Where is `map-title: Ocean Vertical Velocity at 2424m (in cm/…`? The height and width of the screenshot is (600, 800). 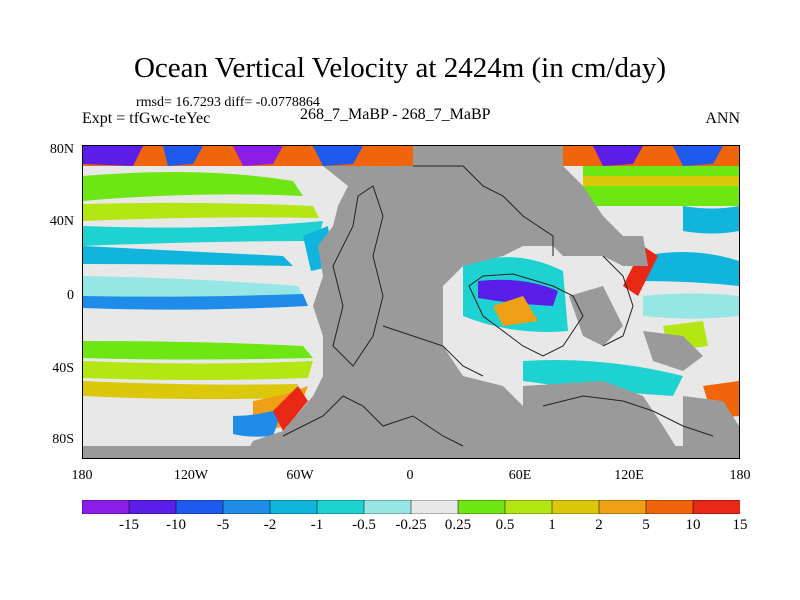 map-title: Ocean Vertical Velocity at 2424m (in cm/… is located at coordinates (400, 68).